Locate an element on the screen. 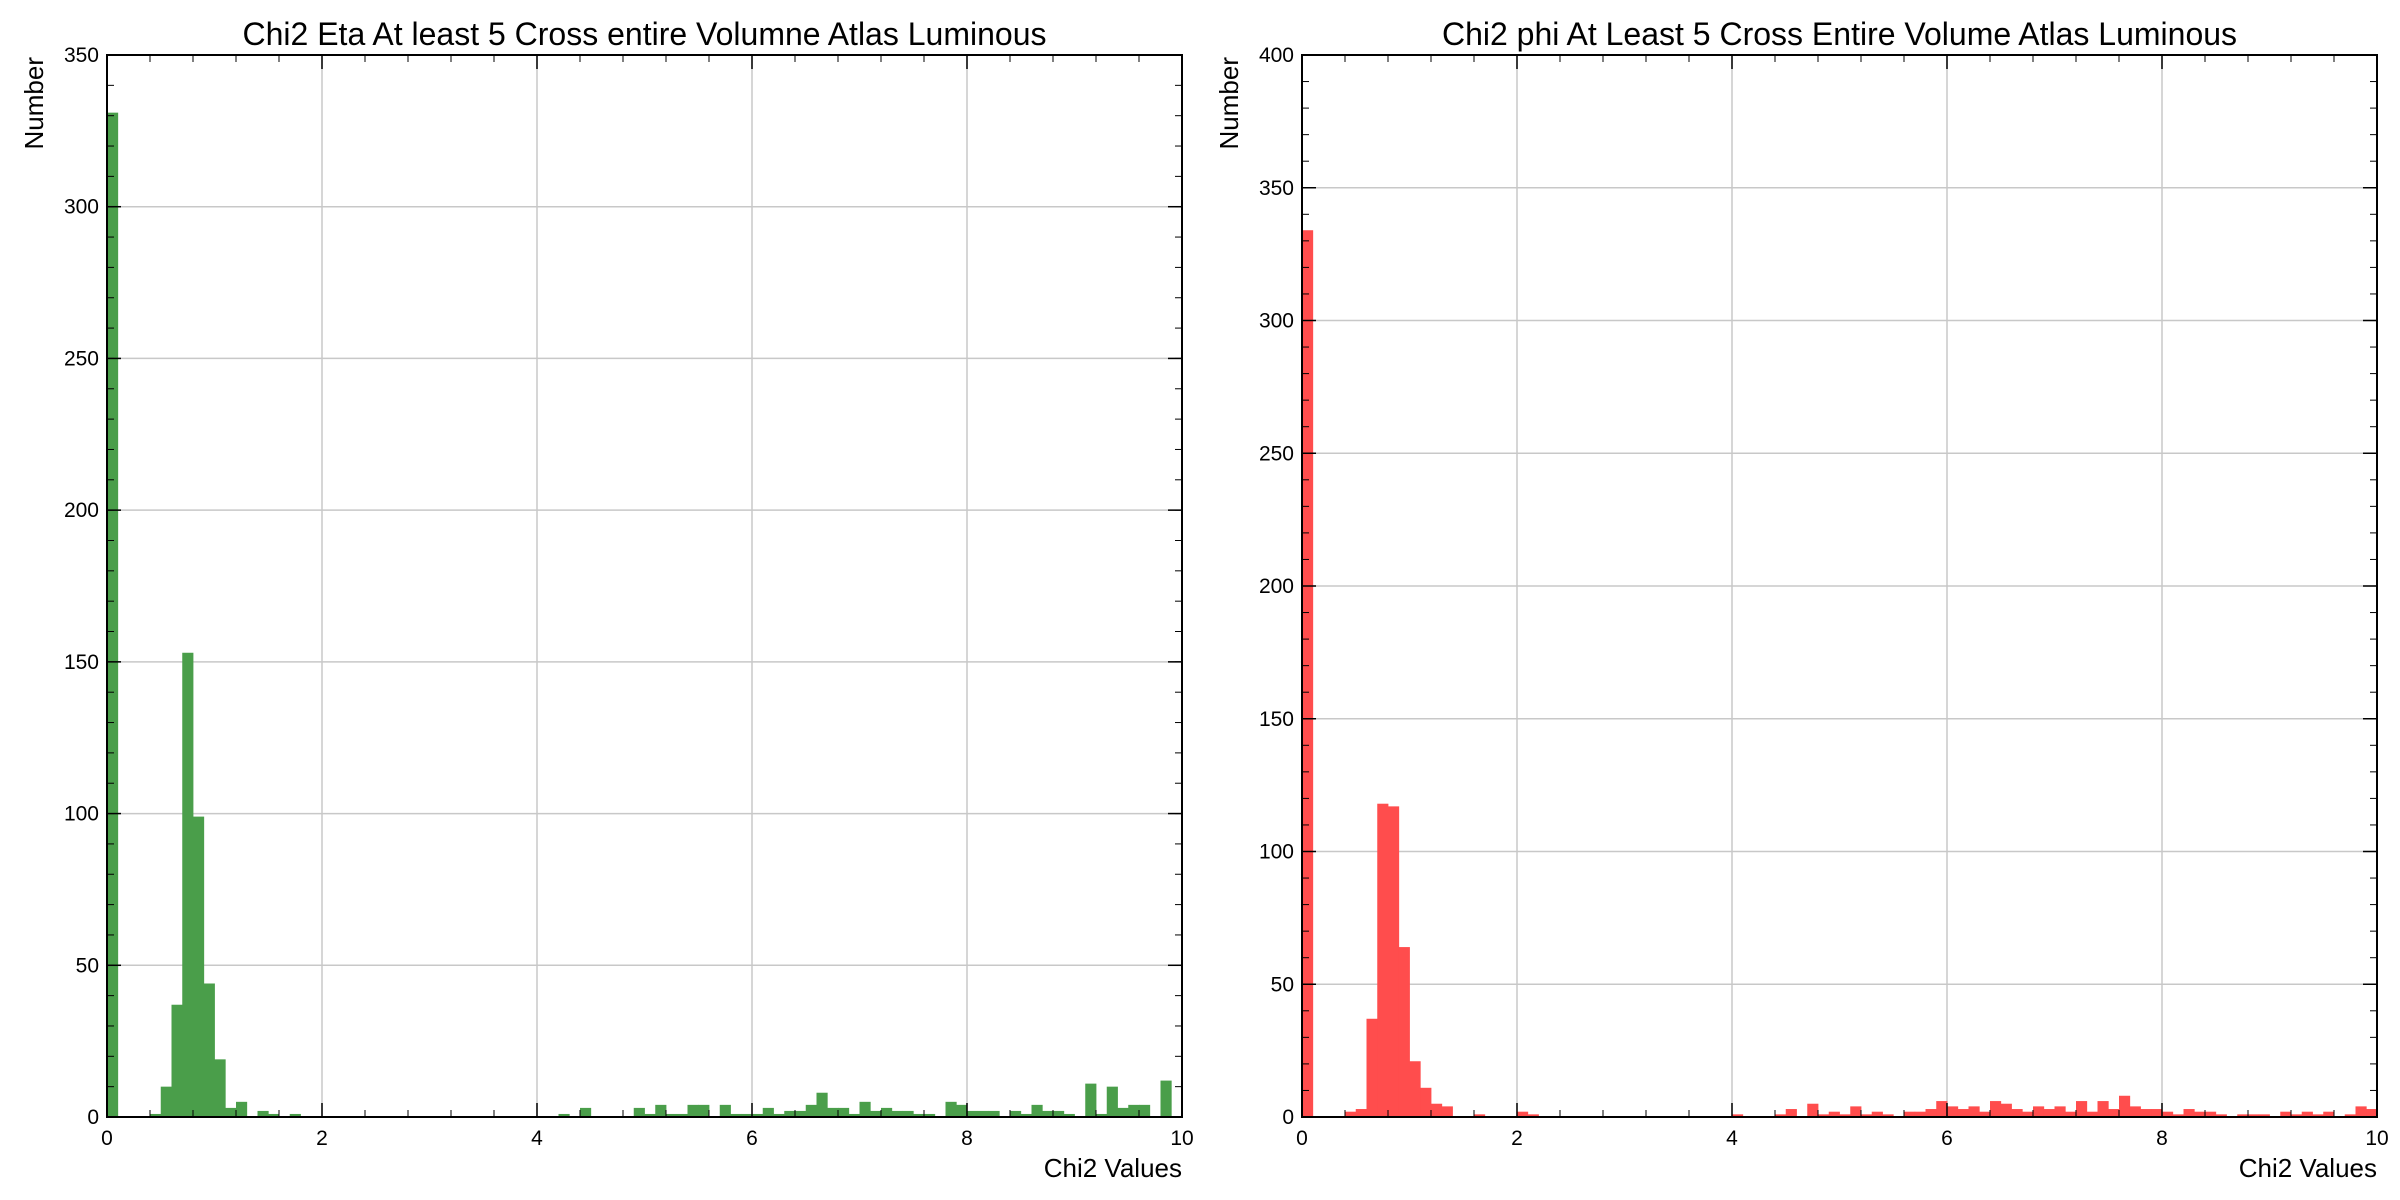 The width and height of the screenshot is (2400, 1200). x-tick-label: 4 is located at coordinates (1732, 1138).